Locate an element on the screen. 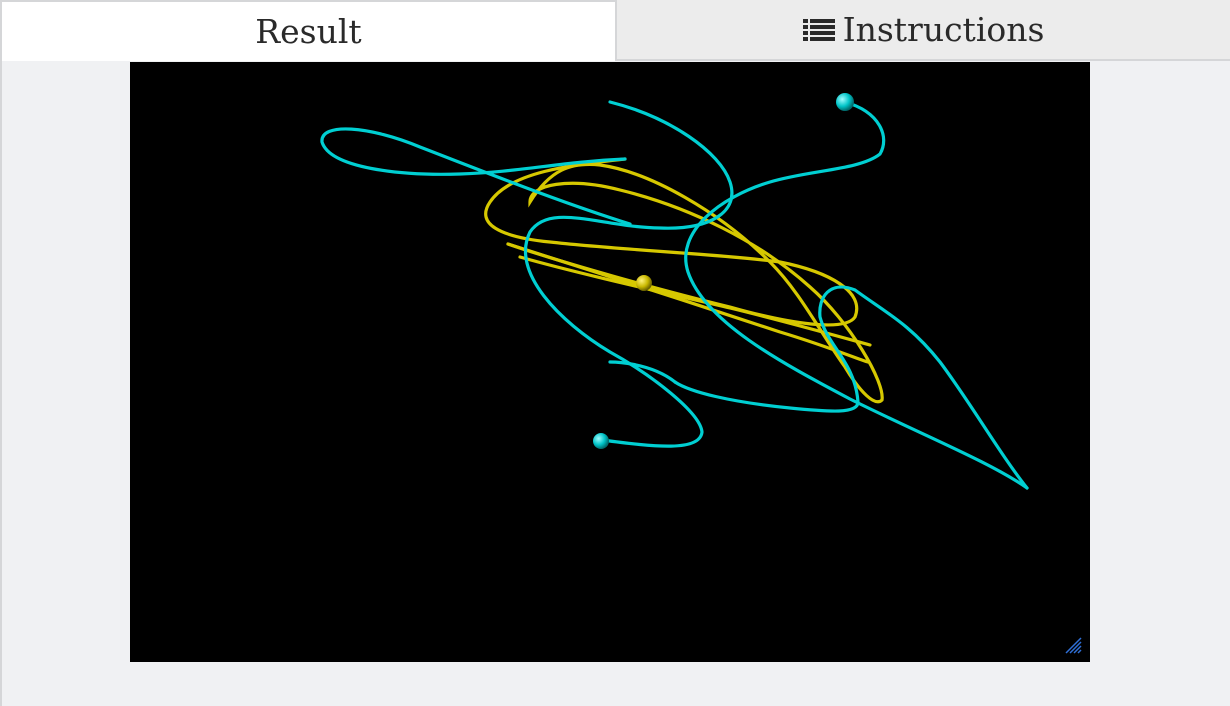 This screenshot has height=706, width=1230. tab-result-label: Result is located at coordinates (308, 31).